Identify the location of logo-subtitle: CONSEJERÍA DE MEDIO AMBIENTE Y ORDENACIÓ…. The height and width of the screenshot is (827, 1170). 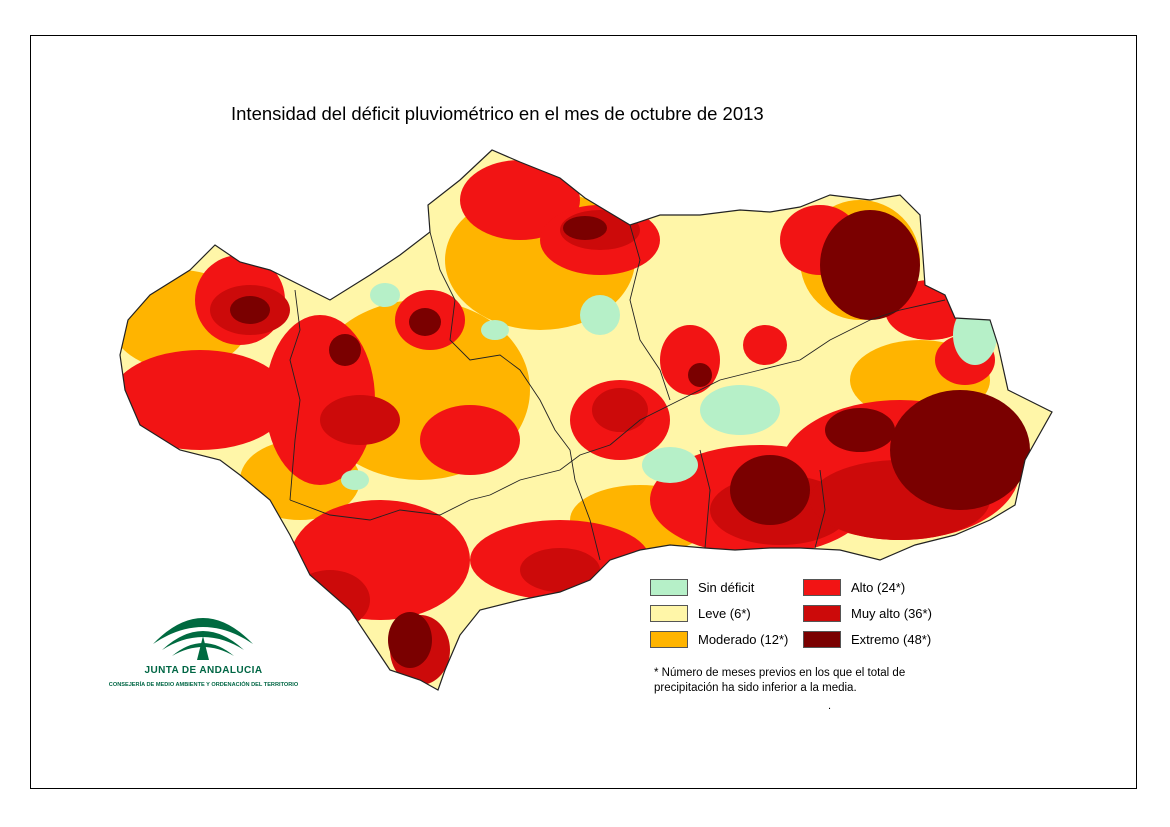
(203, 685).